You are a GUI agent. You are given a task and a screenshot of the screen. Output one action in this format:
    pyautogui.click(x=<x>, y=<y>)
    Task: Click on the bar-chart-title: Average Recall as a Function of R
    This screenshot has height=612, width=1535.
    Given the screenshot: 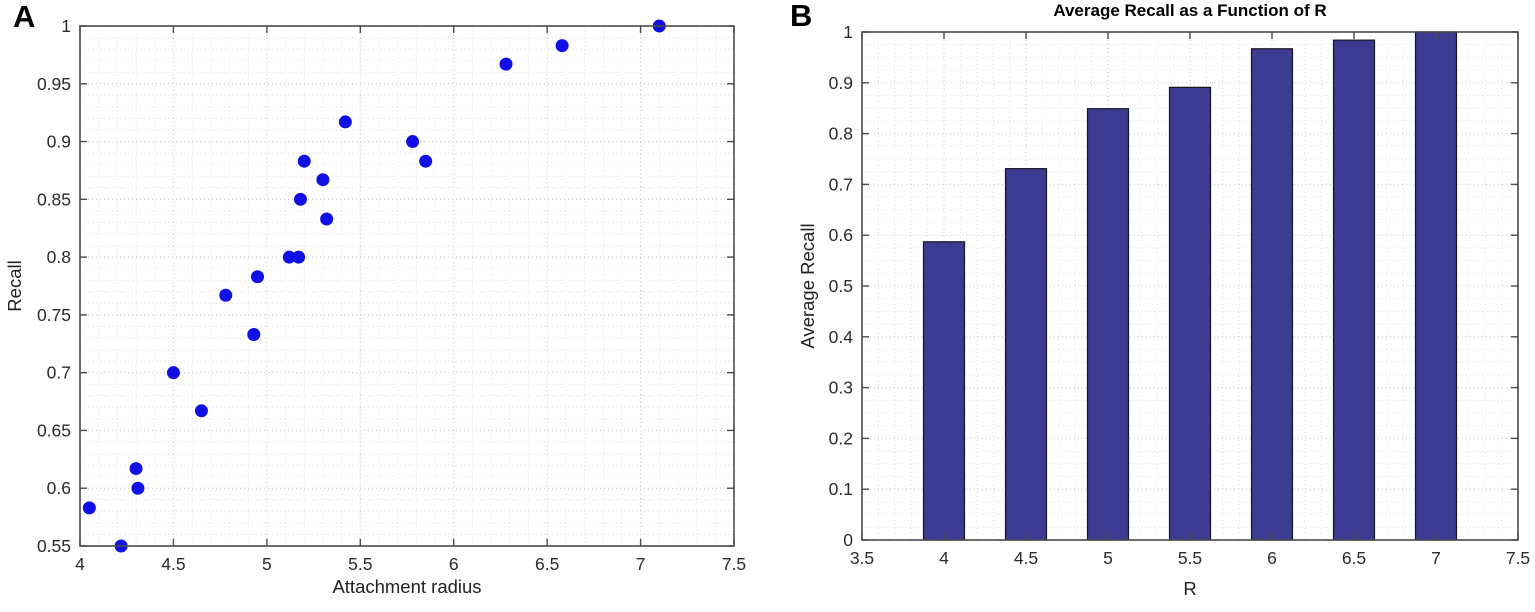 What is the action you would take?
    pyautogui.click(x=1190, y=10)
    